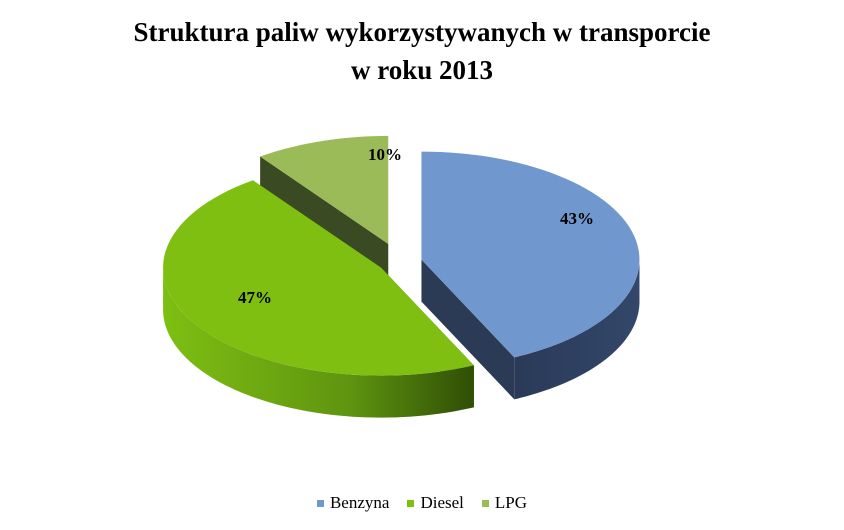  Describe the element at coordinates (442, 502) in the screenshot. I see `legend-label-diesel: Diesel` at that location.